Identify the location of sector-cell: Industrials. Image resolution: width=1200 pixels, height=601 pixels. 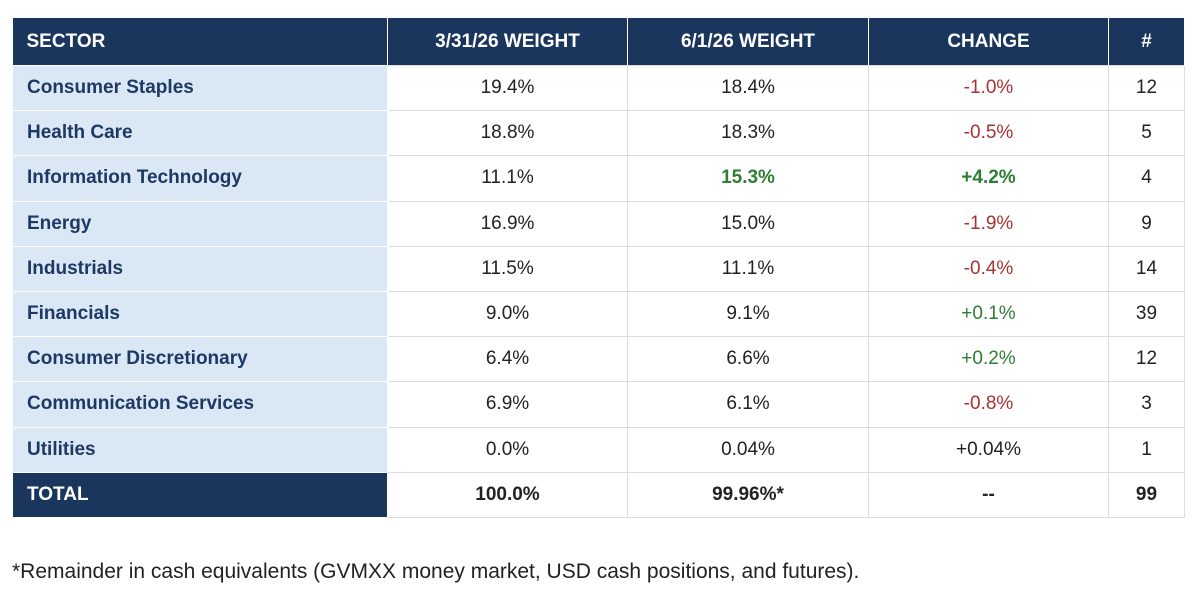
(200, 268).